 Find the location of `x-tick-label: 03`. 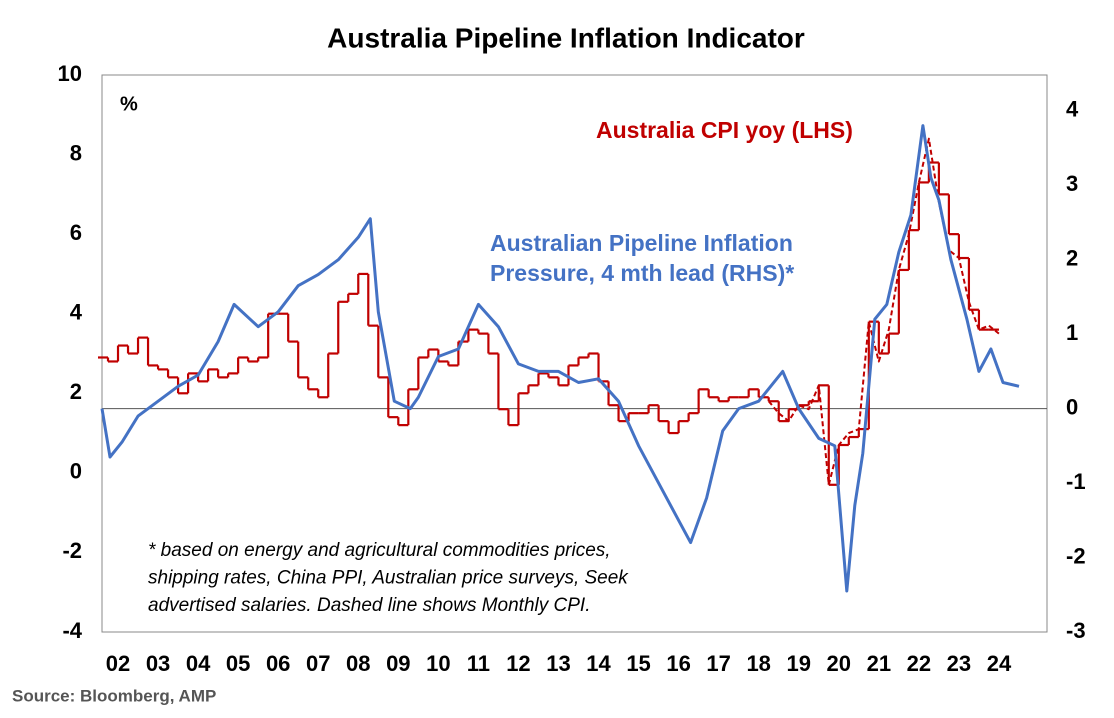

x-tick-label: 03 is located at coordinates (158, 663).